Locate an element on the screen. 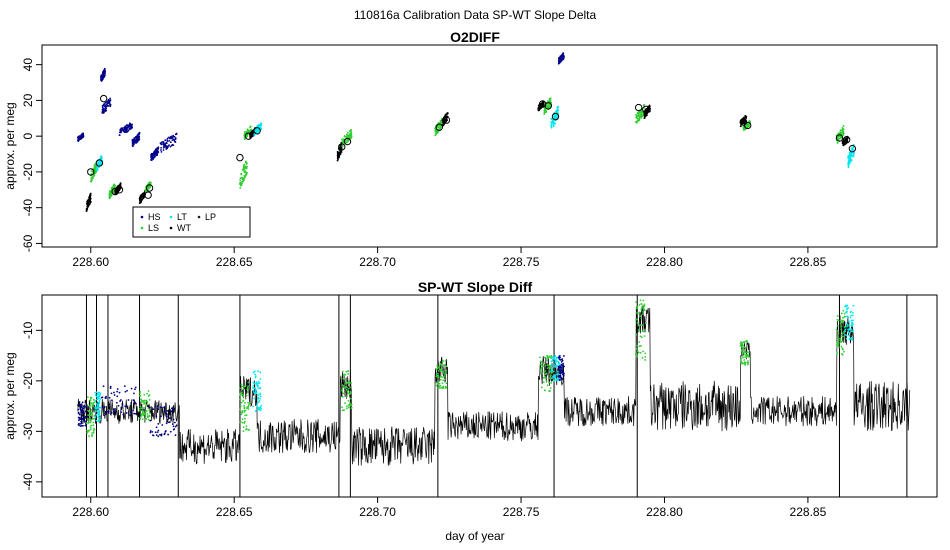 The width and height of the screenshot is (950, 550). o2diff-ylabel: approx. per meg is located at coordinates (10, 145).